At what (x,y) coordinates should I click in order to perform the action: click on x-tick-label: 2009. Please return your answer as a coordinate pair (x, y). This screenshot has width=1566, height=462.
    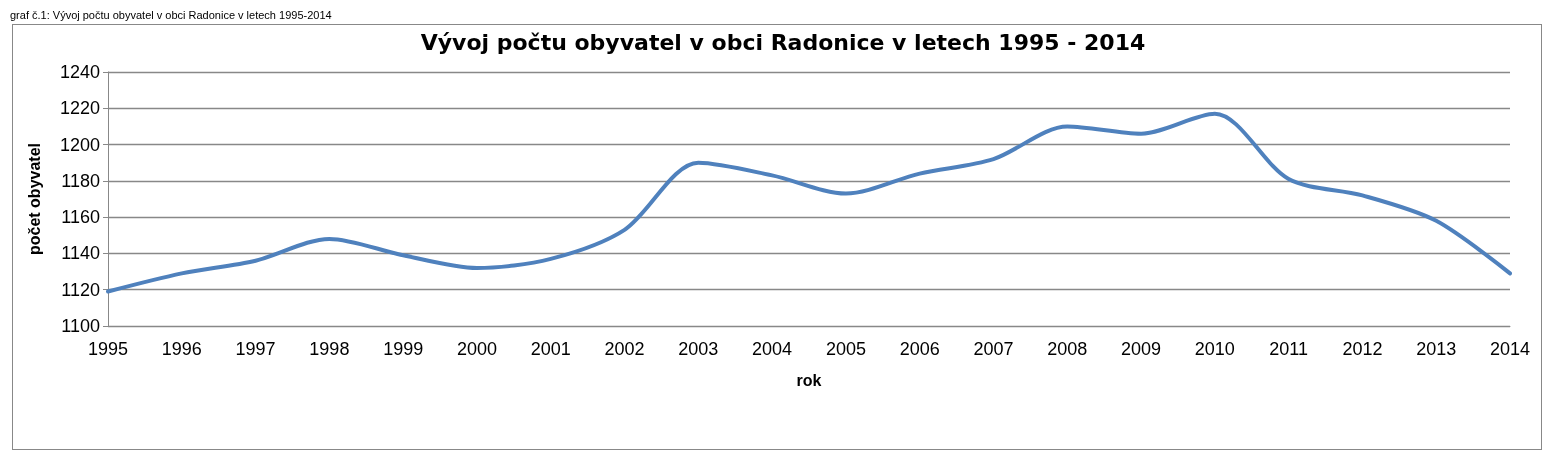
    Looking at the image, I should click on (1141, 349).